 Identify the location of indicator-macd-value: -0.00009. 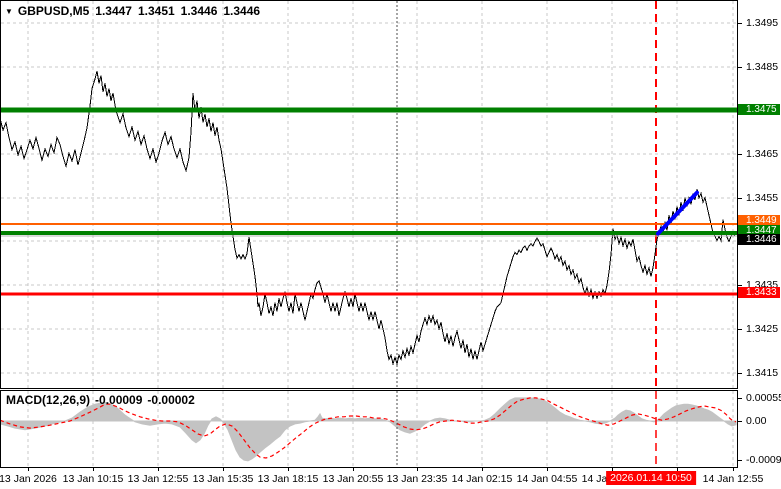
(119, 400).